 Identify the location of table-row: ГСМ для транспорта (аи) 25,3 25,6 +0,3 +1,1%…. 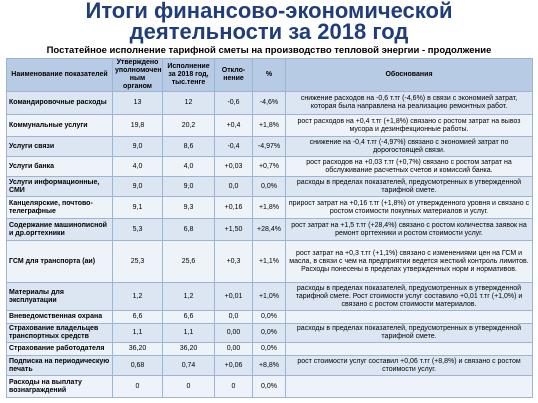
(269, 261).